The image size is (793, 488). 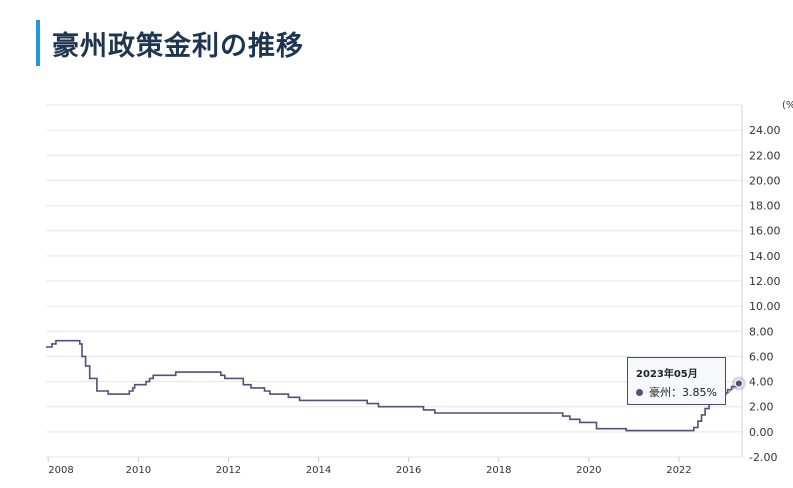 I want to click on x-tick-label: 2010, so click(x=138, y=470).